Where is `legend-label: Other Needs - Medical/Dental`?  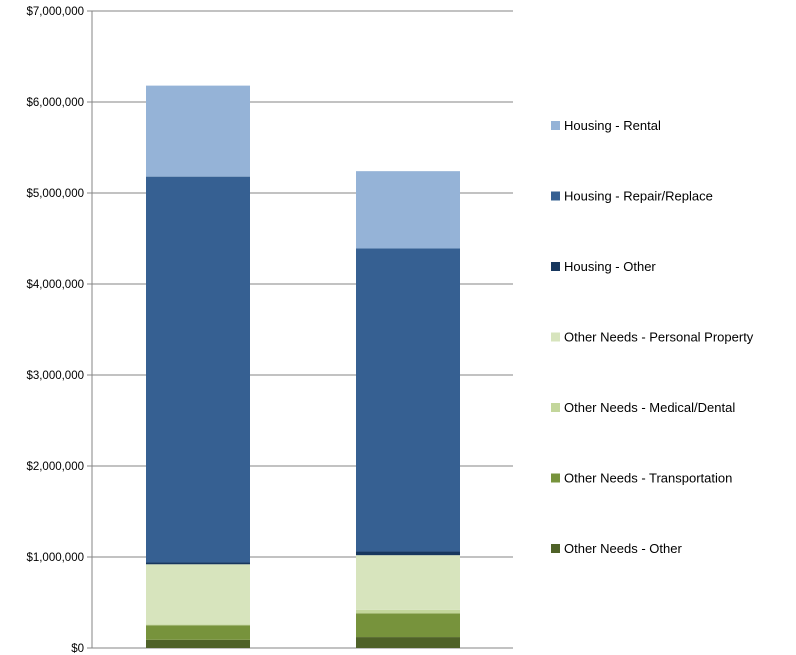 legend-label: Other Needs - Medical/Dental is located at coordinates (649, 407).